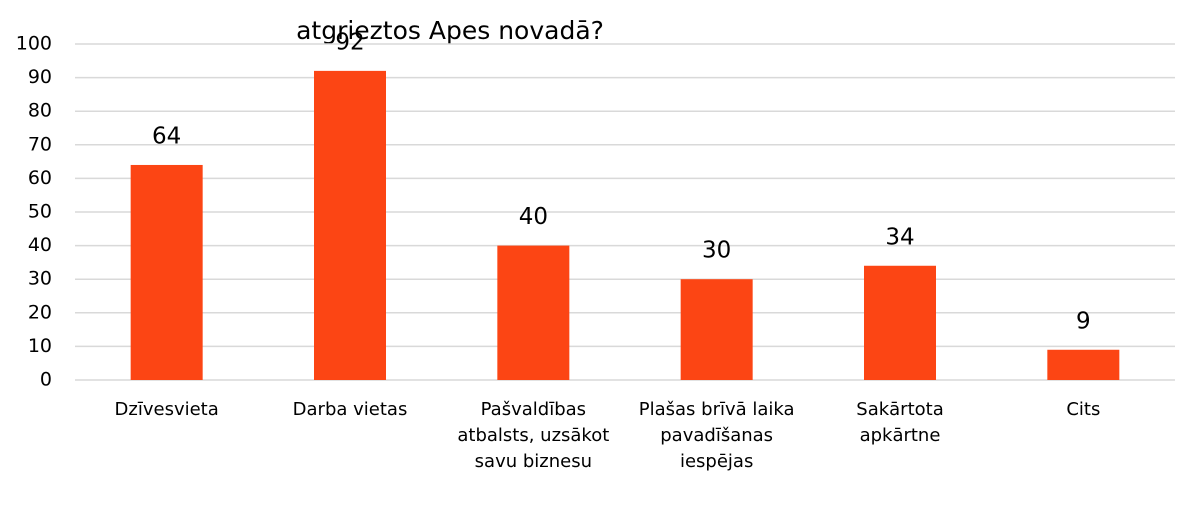  Describe the element at coordinates (46, 380) in the screenshot. I see `y-tick-label: 0` at that location.